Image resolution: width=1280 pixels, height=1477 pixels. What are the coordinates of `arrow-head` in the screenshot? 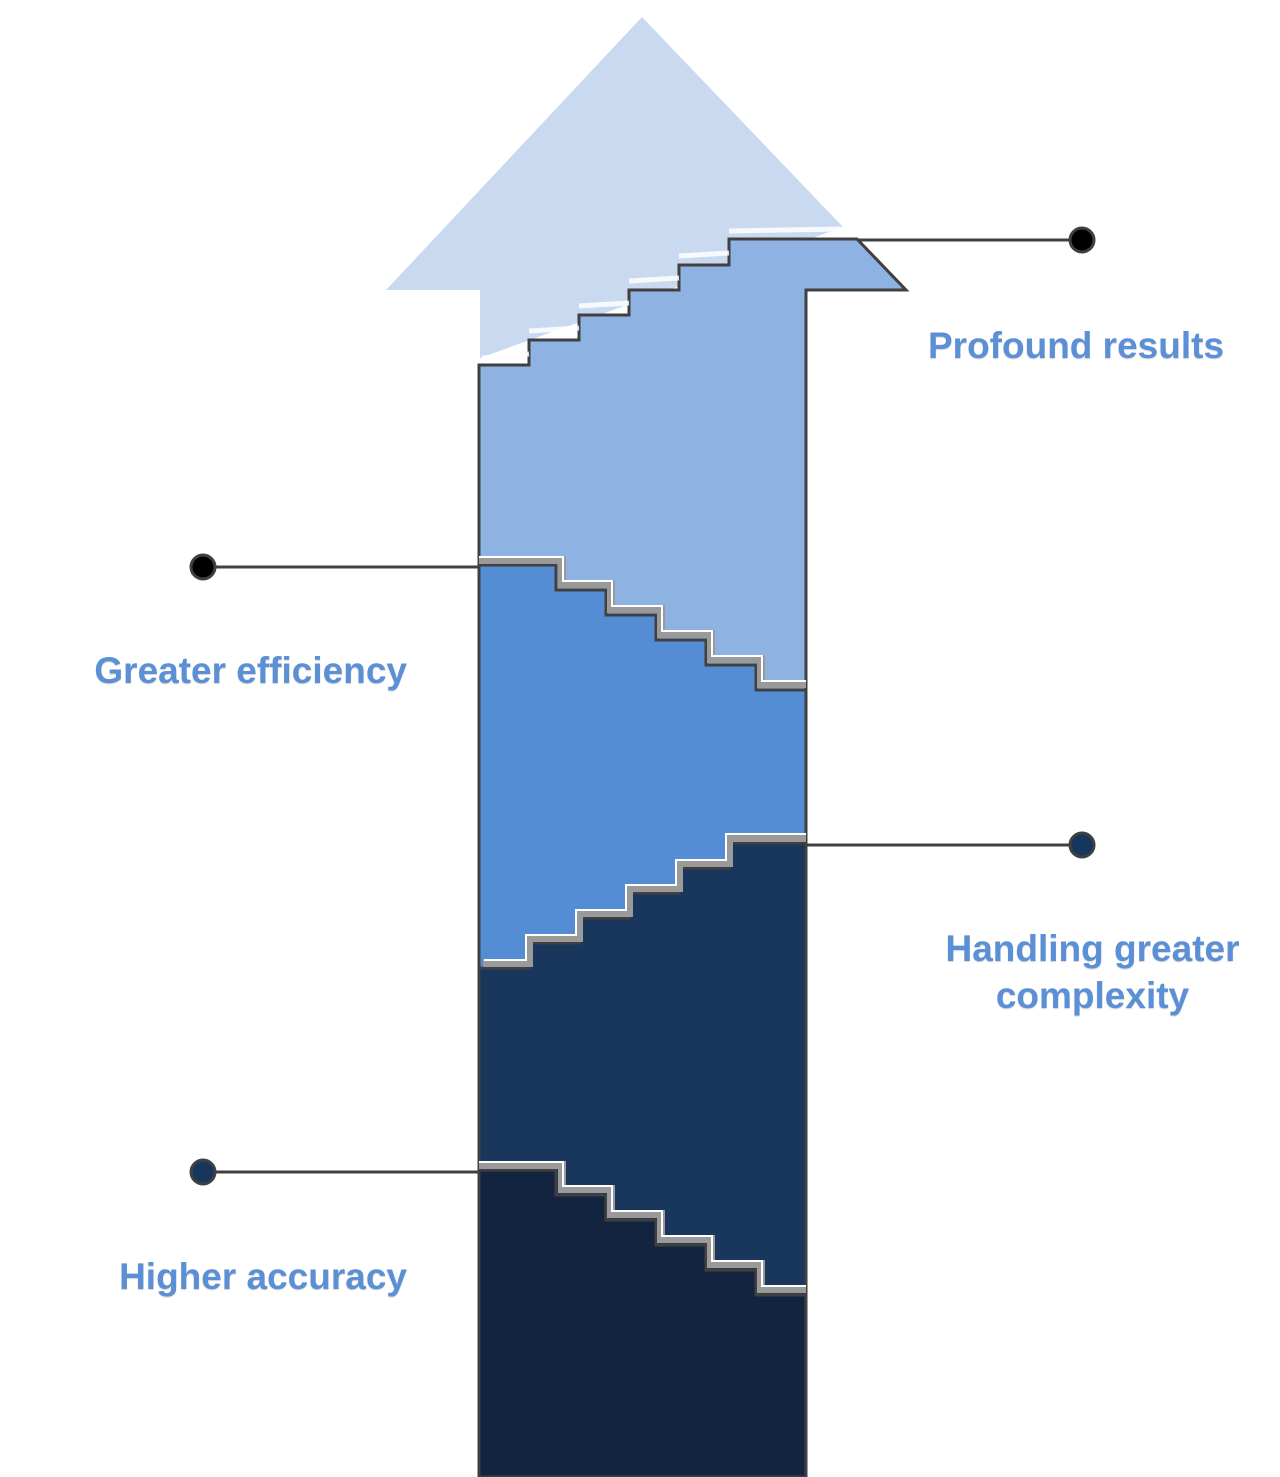 It's located at (614, 187).